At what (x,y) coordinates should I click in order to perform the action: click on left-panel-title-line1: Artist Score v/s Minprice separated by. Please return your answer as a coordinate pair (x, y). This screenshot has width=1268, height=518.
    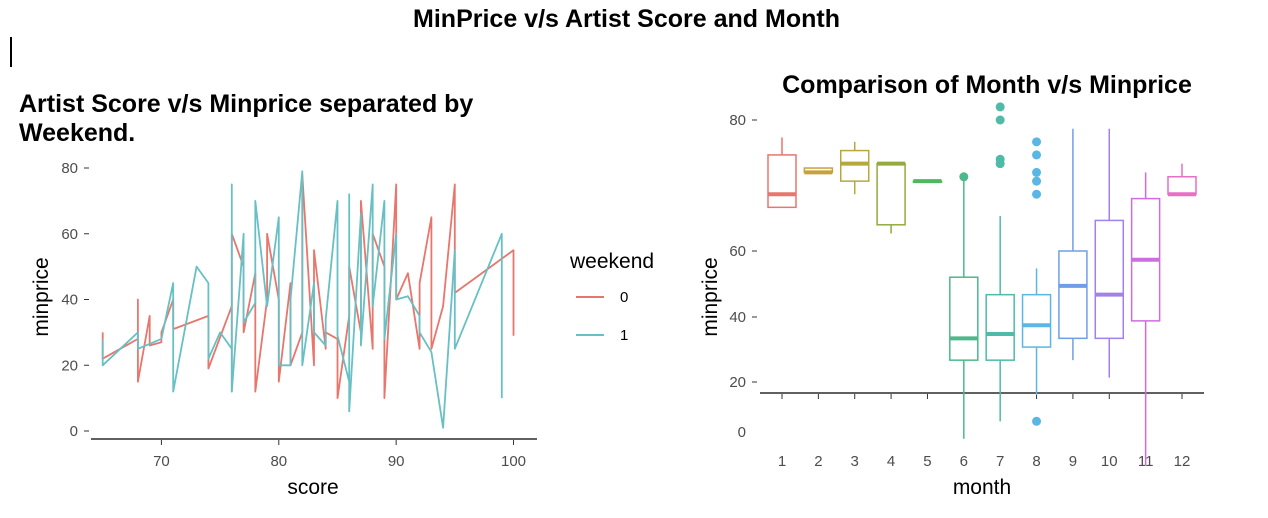
    Looking at the image, I should click on (246, 104).